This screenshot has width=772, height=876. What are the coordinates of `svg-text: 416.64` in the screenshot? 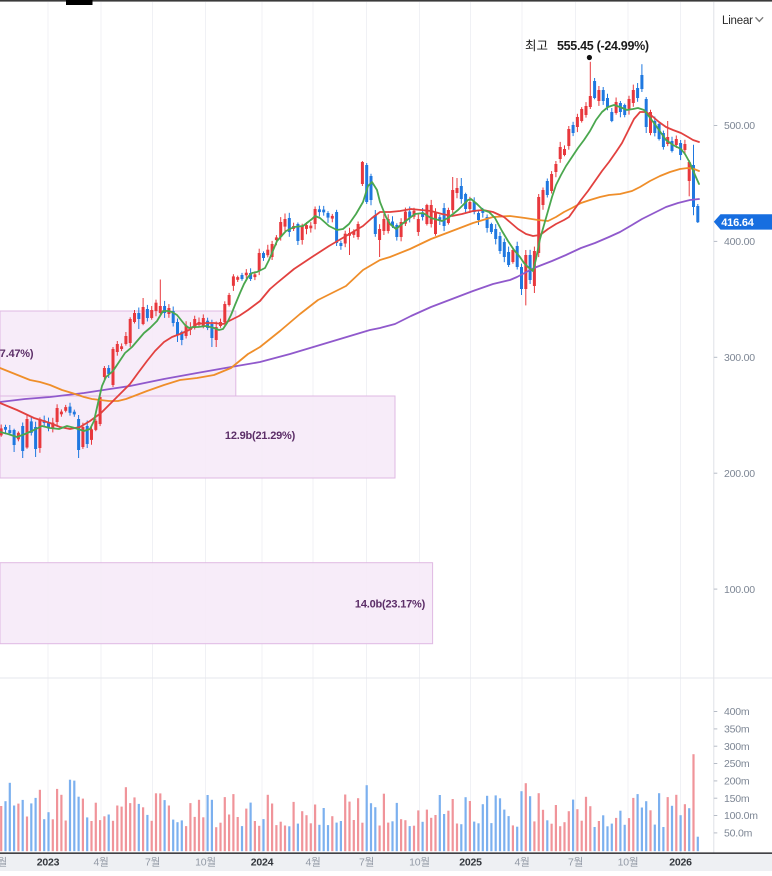 It's located at (738, 223).